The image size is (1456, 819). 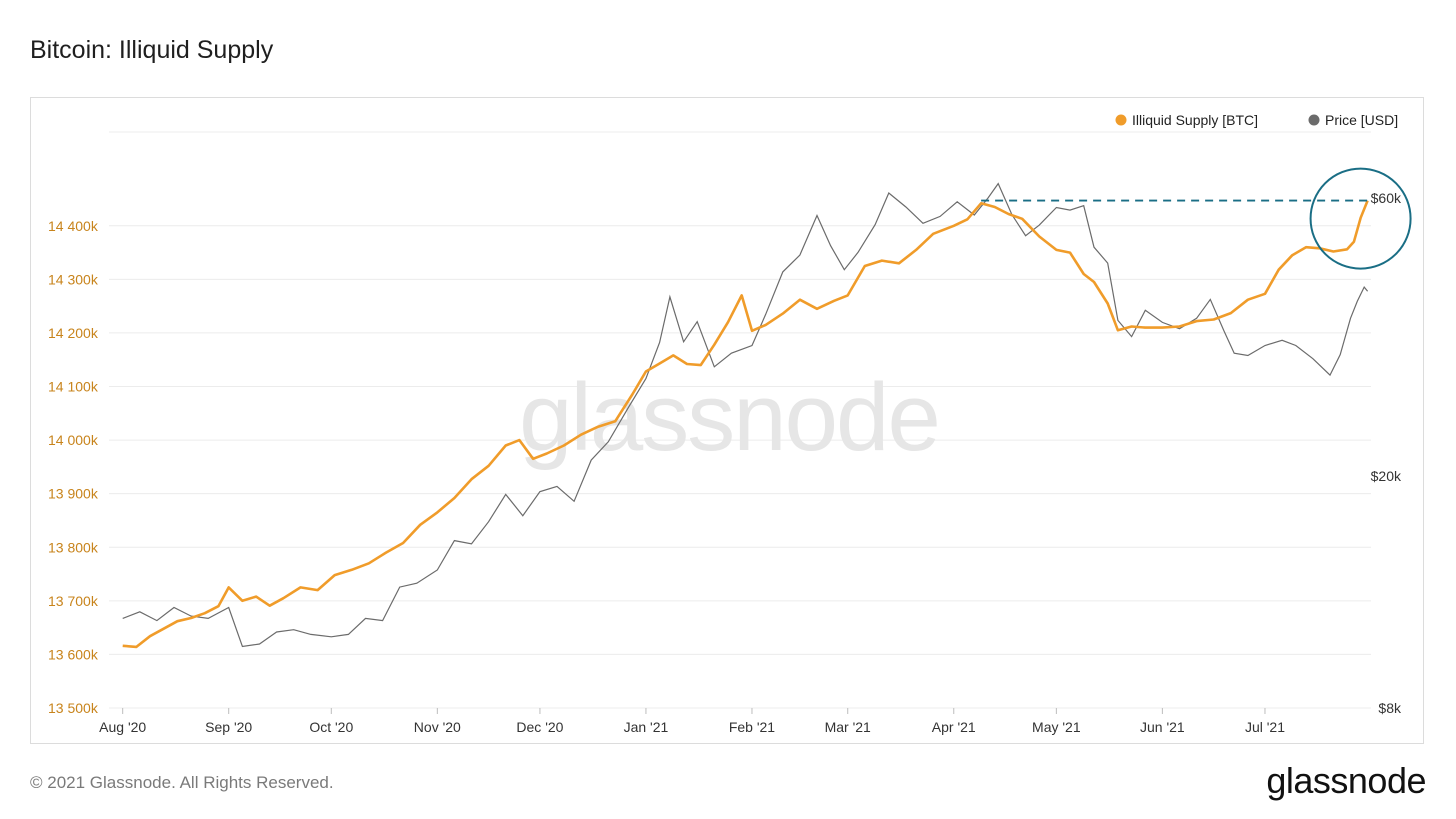 What do you see at coordinates (152, 50) in the screenshot?
I see `page-title: Bitcoin: Illiquid Supply` at bounding box center [152, 50].